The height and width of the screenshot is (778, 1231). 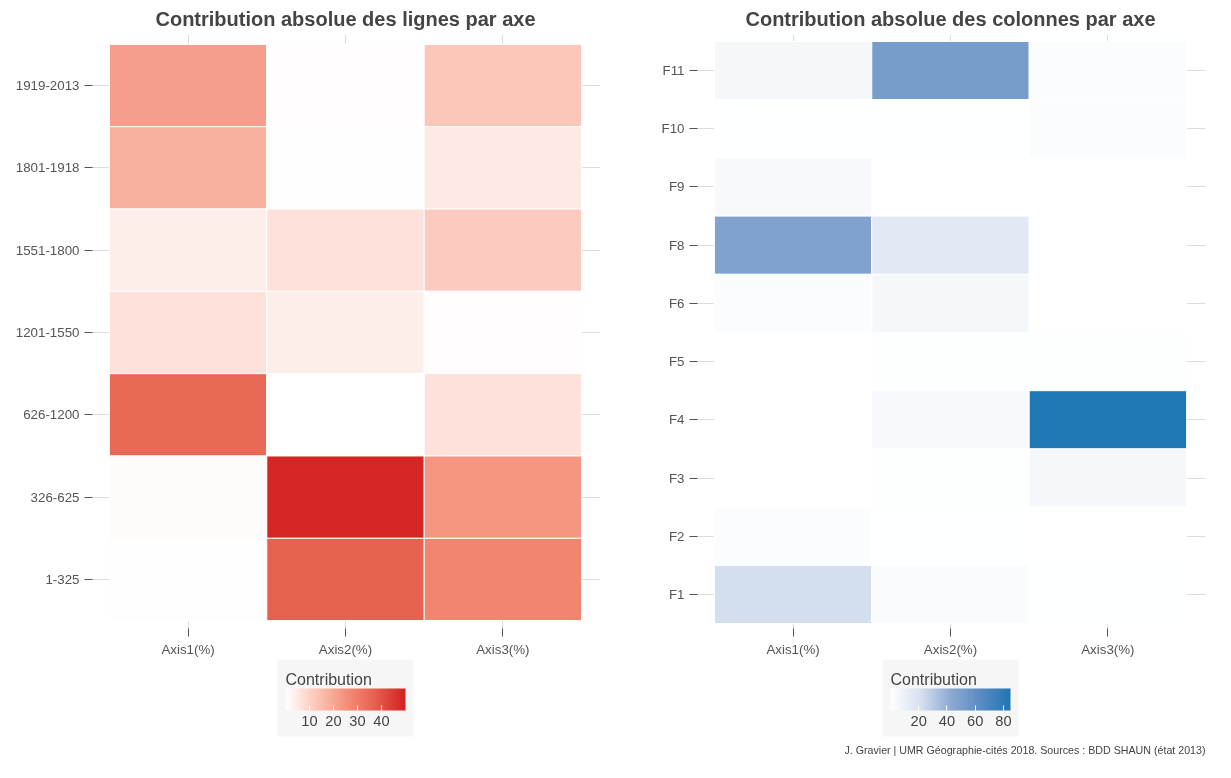 What do you see at coordinates (47, 168) in the screenshot?
I see `y-tick-label: 1801-1918` at bounding box center [47, 168].